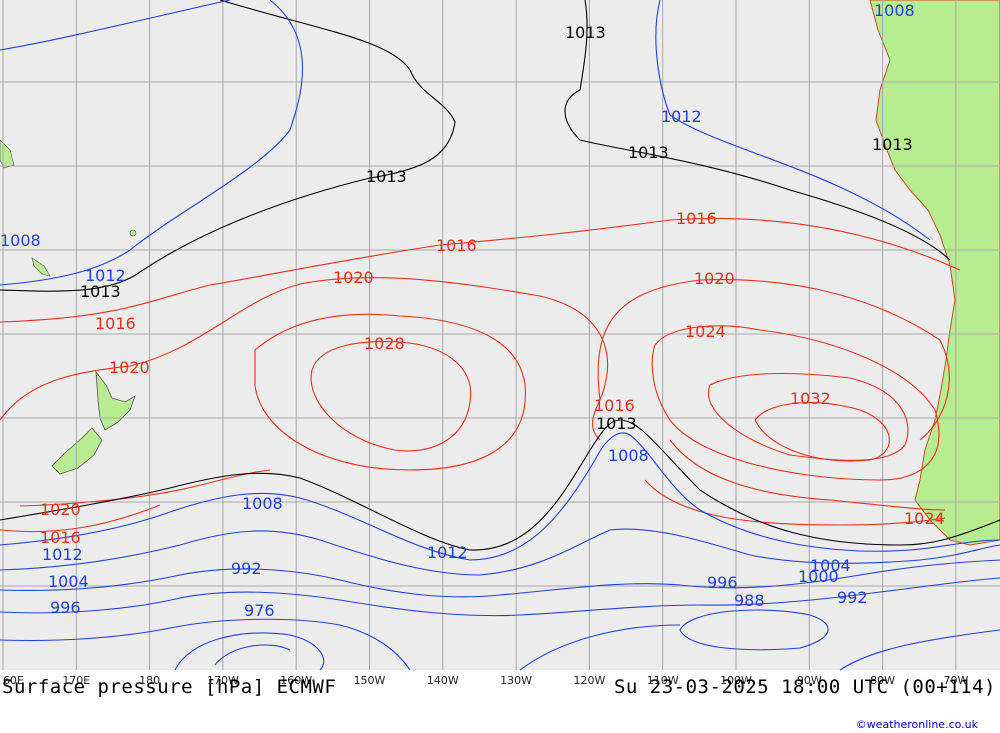  What do you see at coordinates (384, 343) in the screenshot?
I see `isobar-label: 1028` at bounding box center [384, 343].